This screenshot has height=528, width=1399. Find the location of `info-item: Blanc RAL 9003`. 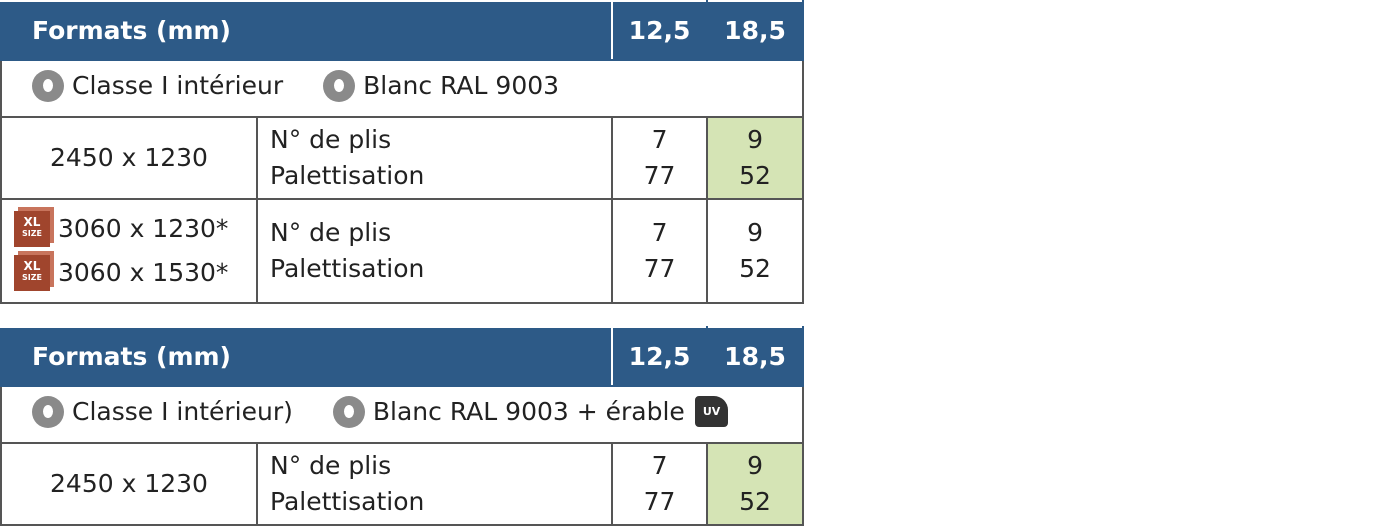

info-item: Blanc RAL 9003 is located at coordinates (441, 85).